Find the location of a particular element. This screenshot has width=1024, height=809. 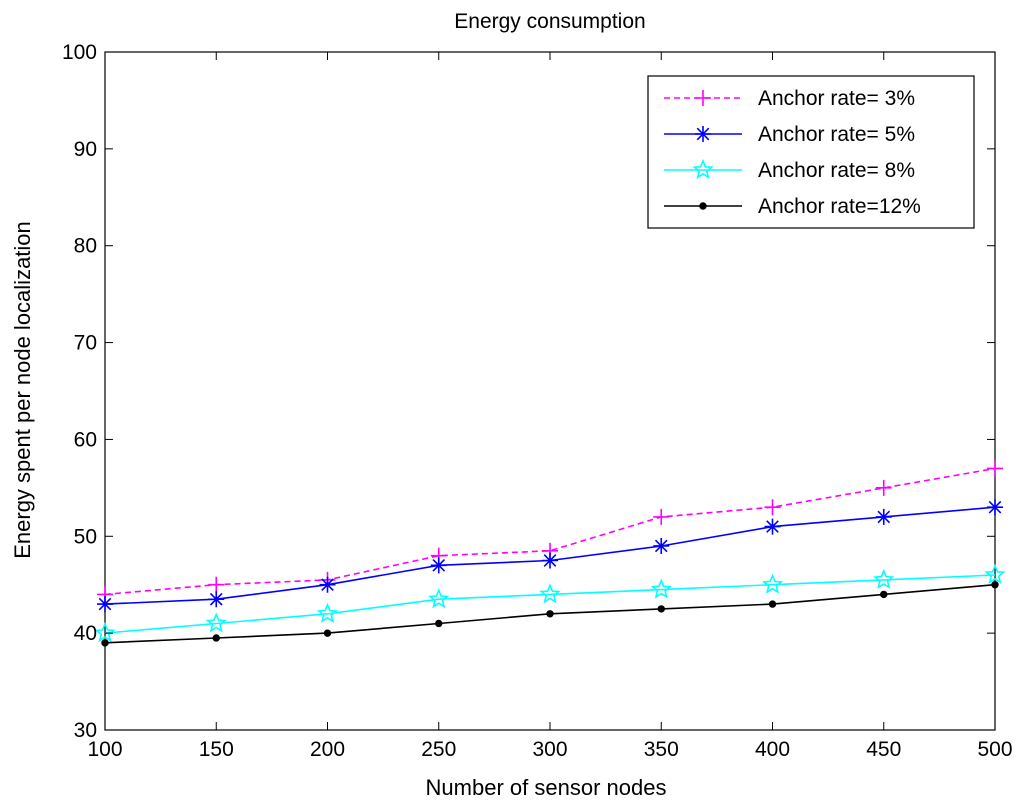

x-tick-label: 150 is located at coordinates (216, 749).